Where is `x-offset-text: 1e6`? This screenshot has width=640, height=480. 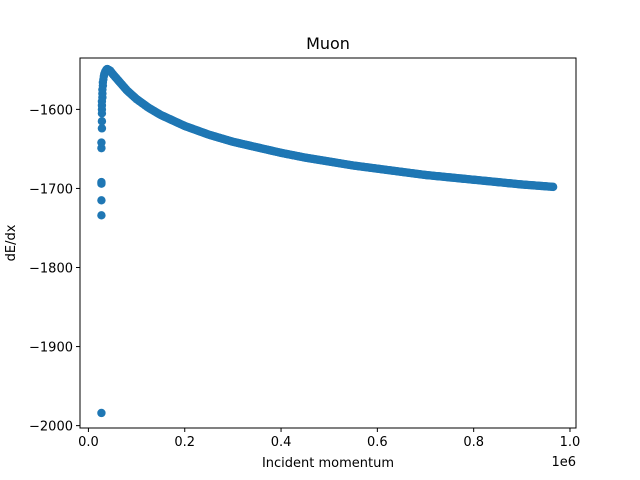
x-offset-text: 1e6 is located at coordinates (563, 462).